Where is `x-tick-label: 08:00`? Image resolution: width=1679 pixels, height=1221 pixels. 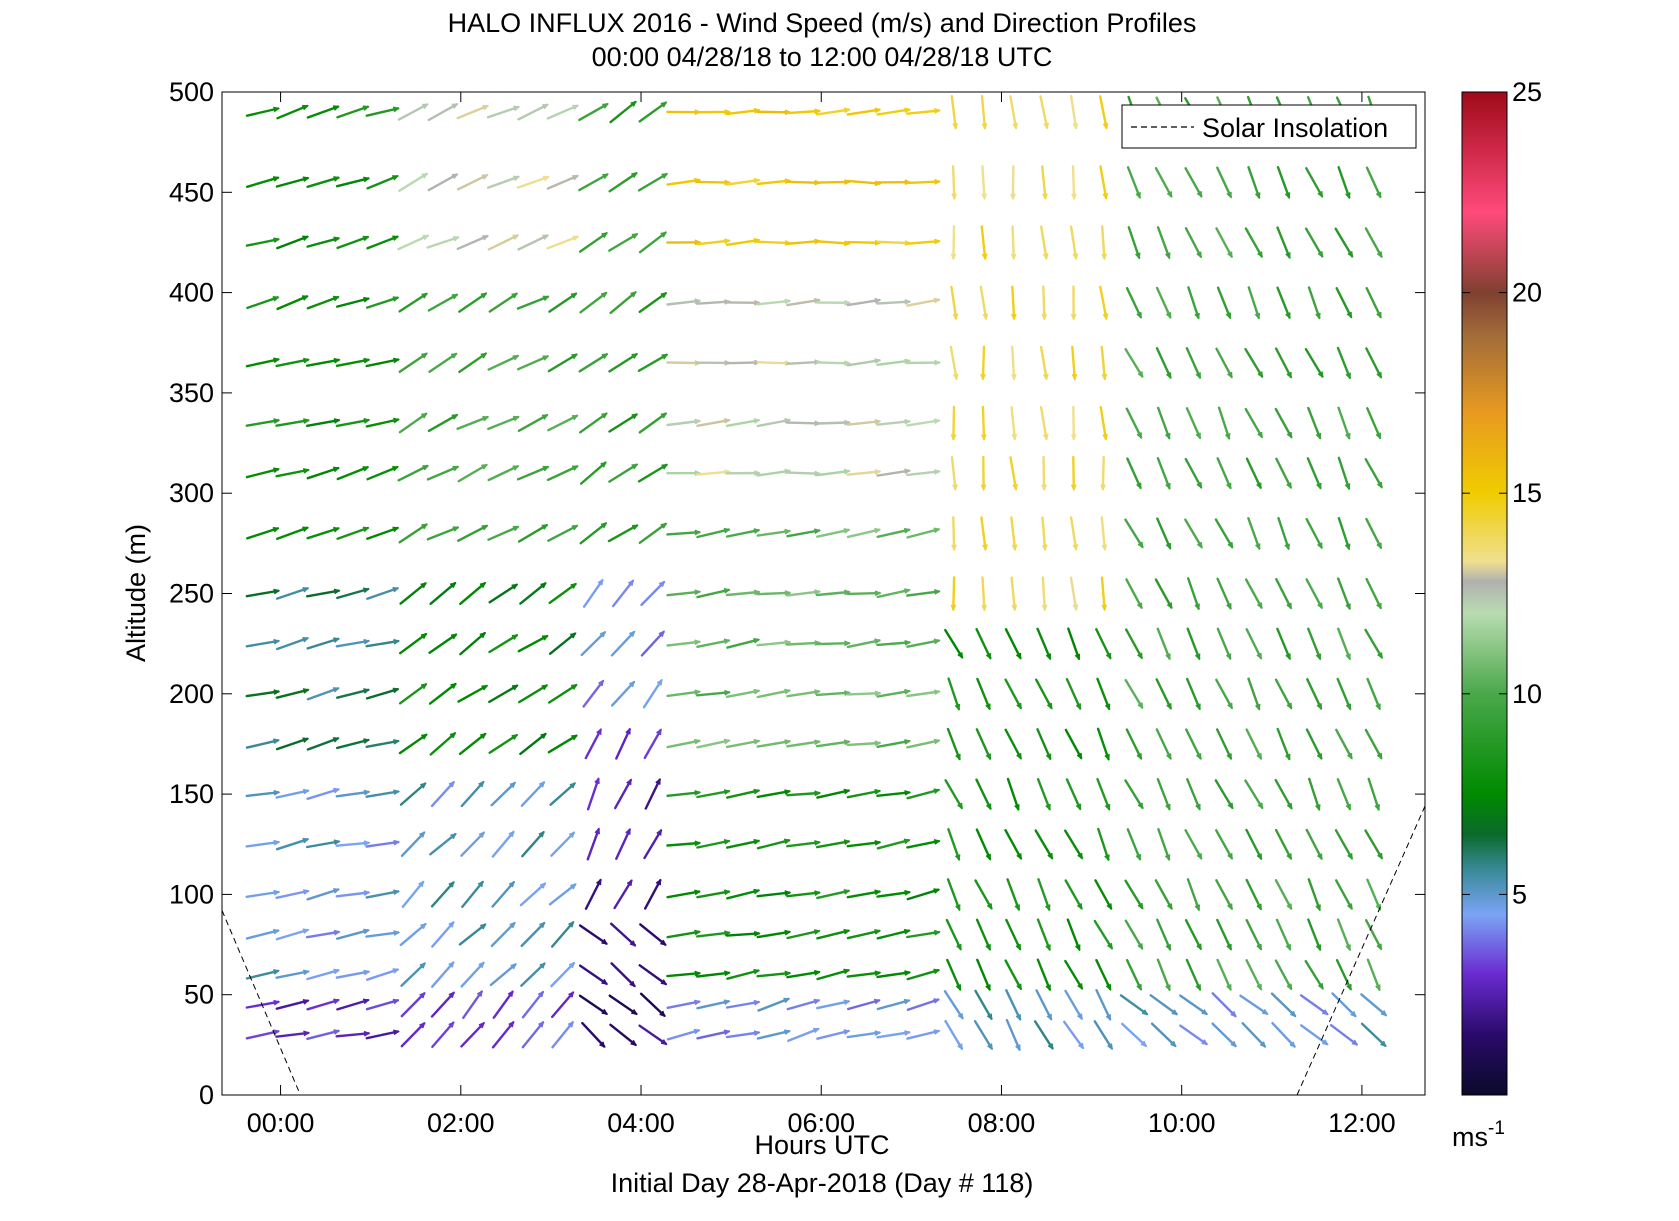
x-tick-label: 08:00 is located at coordinates (1002, 1123).